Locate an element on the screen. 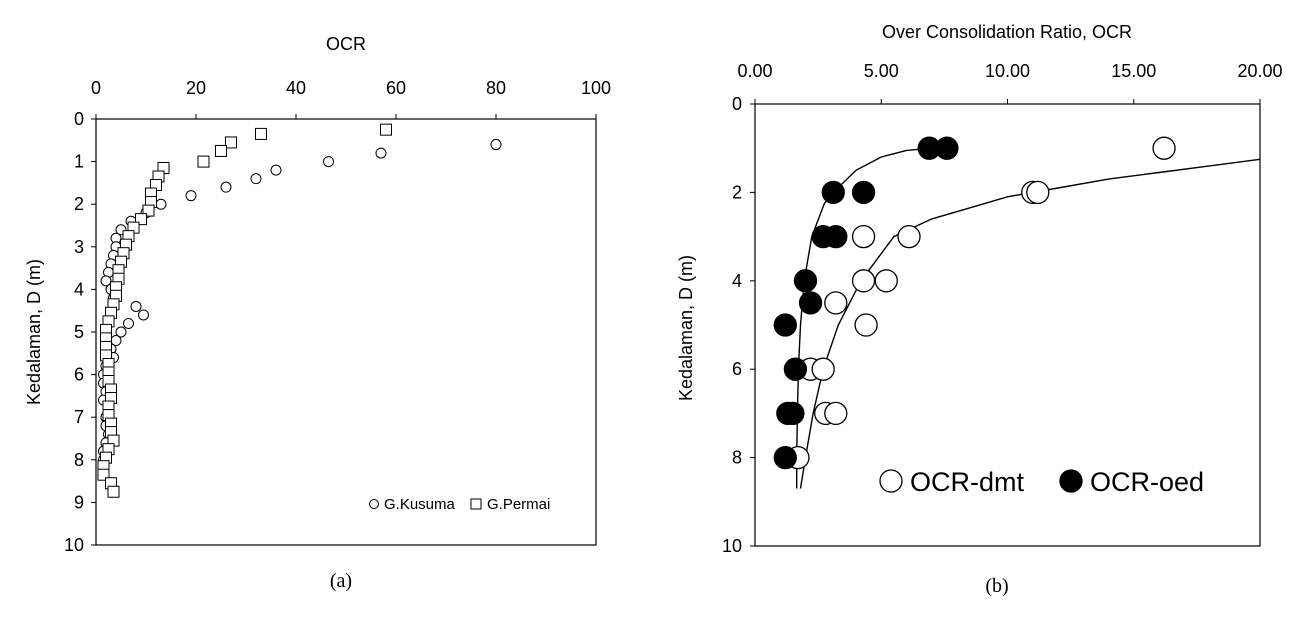 This screenshot has height=621, width=1300. chart-b-y-ticks: 0 2 4 6 8 10 is located at coordinates (738, 325).